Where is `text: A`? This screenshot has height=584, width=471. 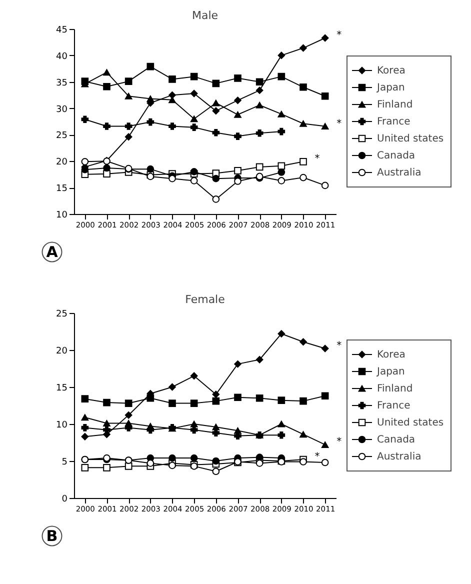 text: A is located at coordinates (52, 252).